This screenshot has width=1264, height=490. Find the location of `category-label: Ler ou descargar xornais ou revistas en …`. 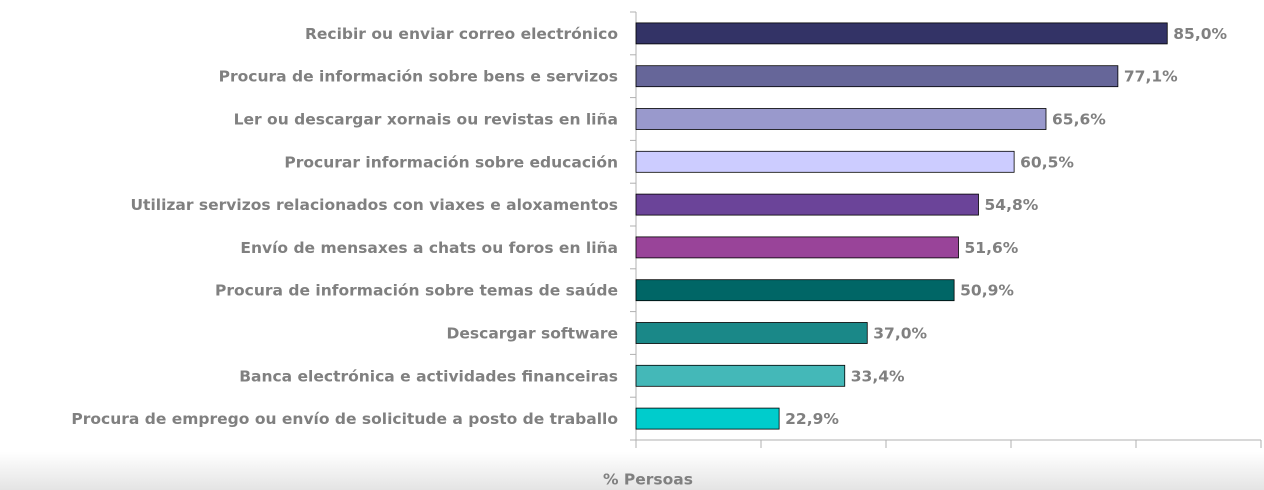

category-label: Ler ou descargar xornais ou revistas en … is located at coordinates (426, 120).